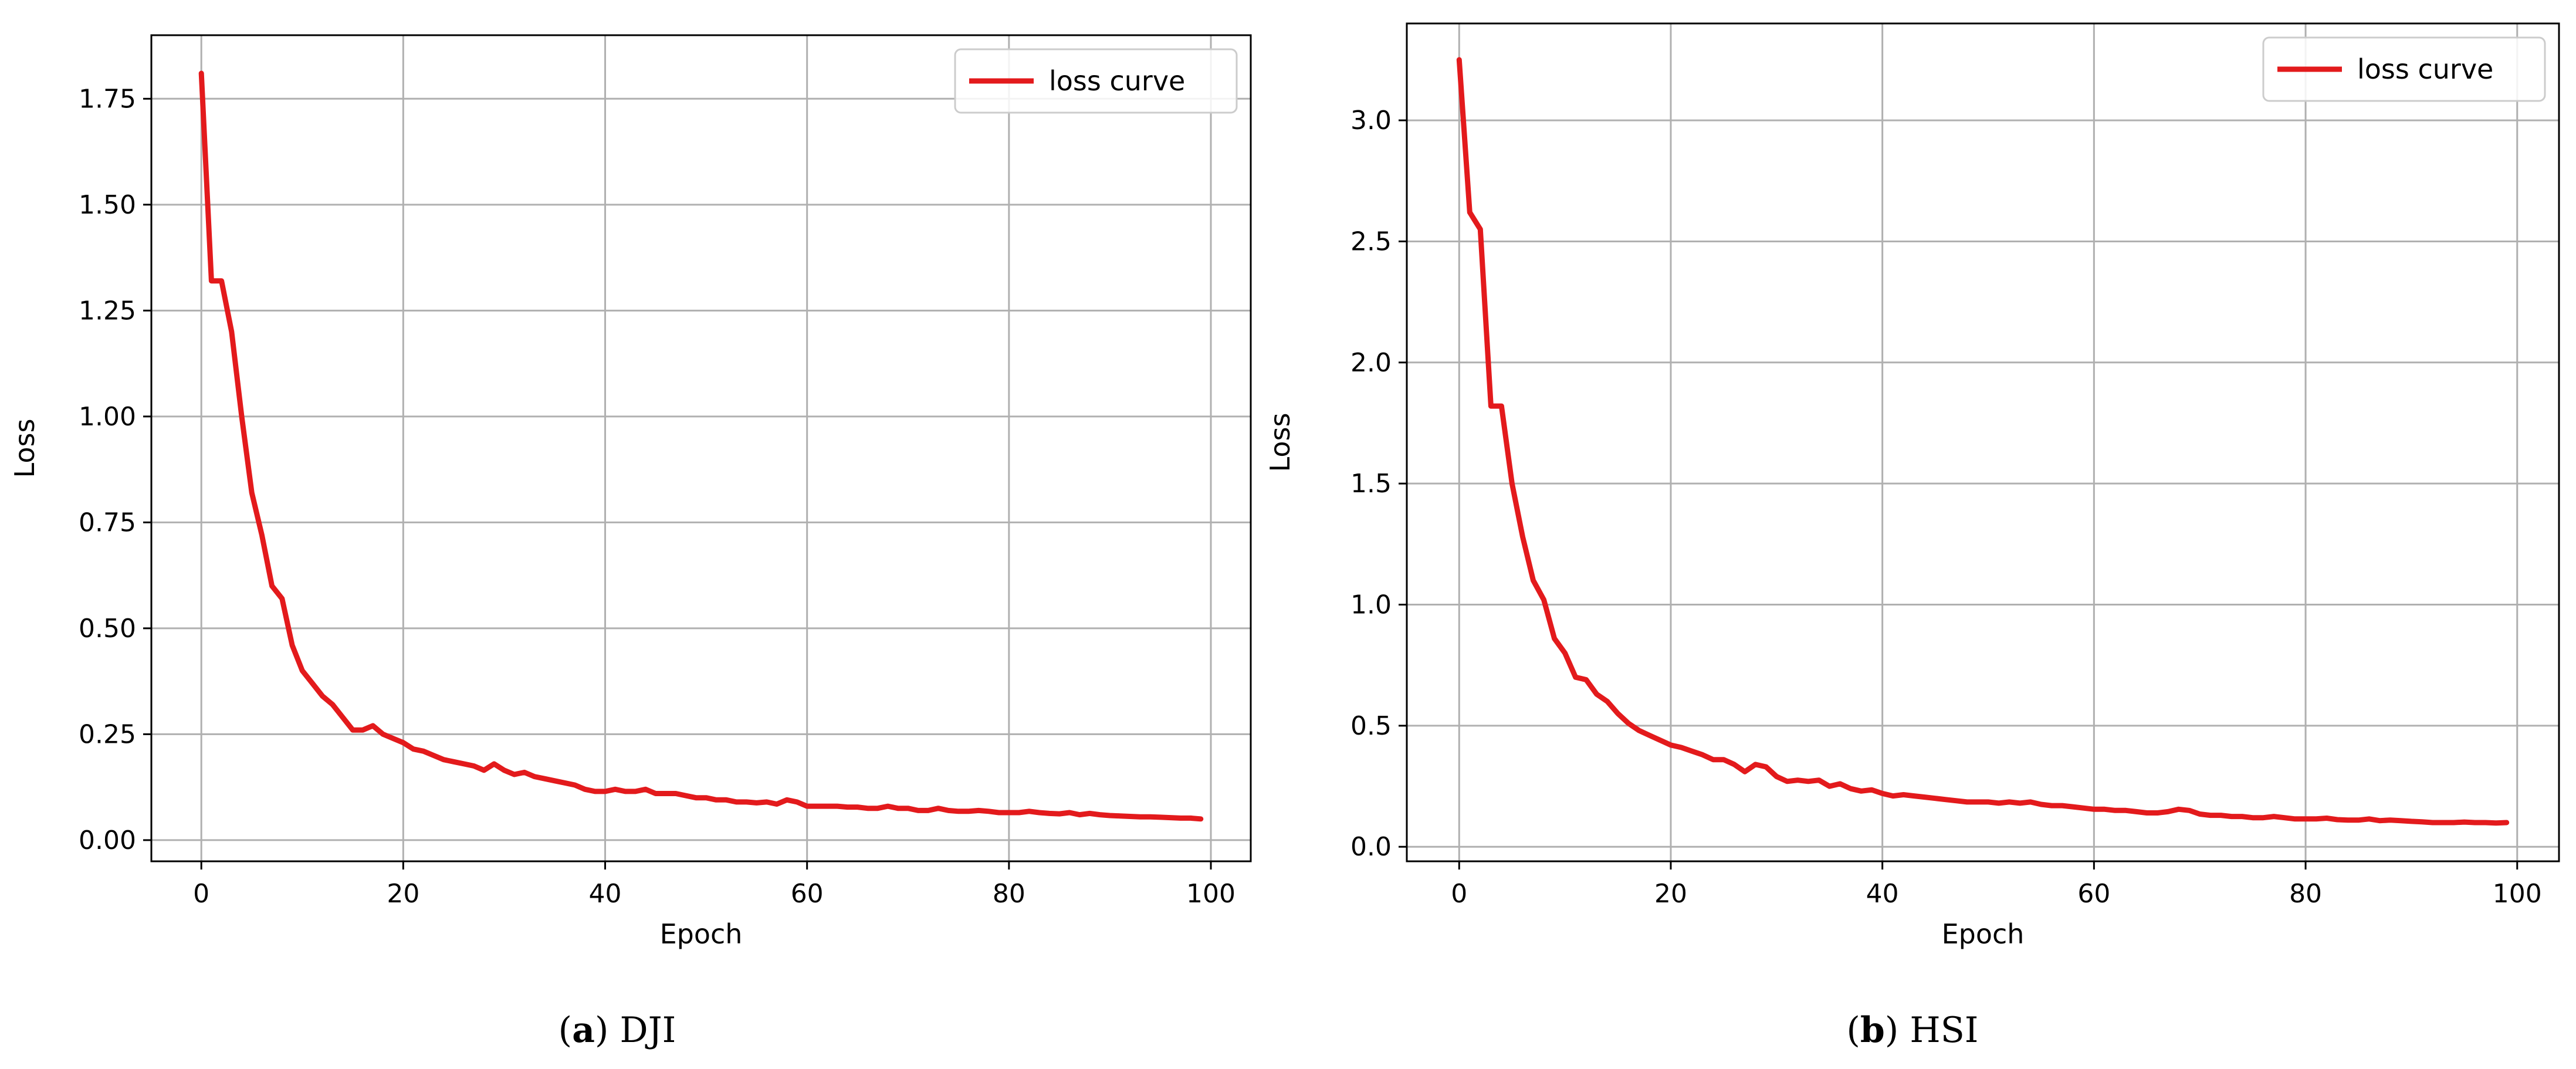  What do you see at coordinates (583, 1030) in the screenshot?
I see `caption-letter-a: a` at bounding box center [583, 1030].